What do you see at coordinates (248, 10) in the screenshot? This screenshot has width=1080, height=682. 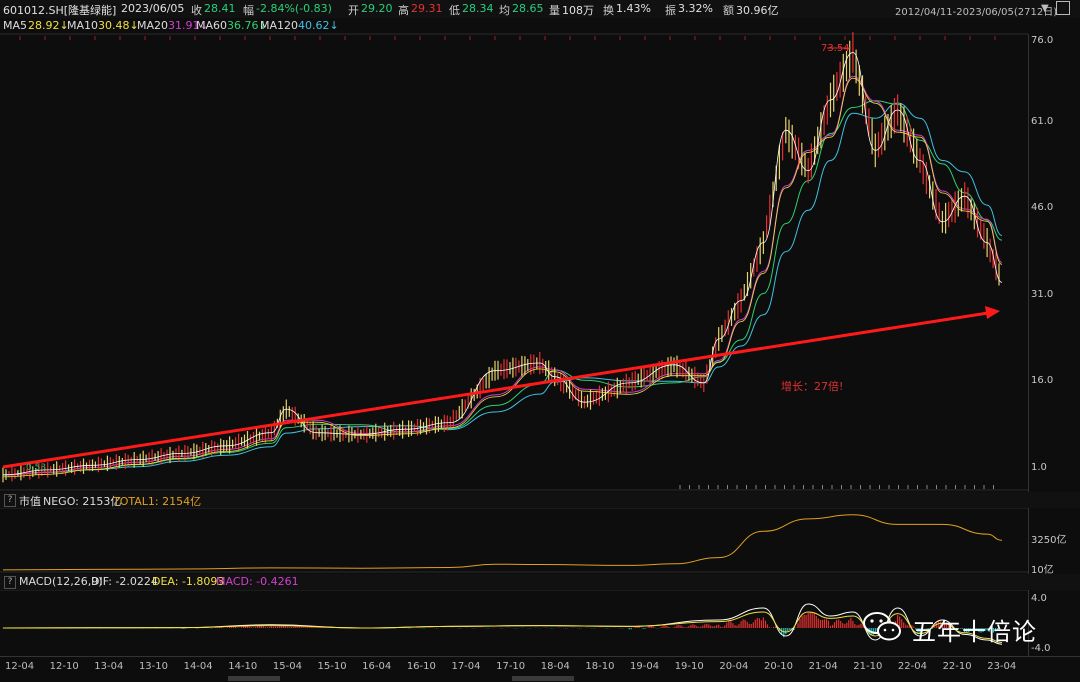 I see `change-label: 幅` at bounding box center [248, 10].